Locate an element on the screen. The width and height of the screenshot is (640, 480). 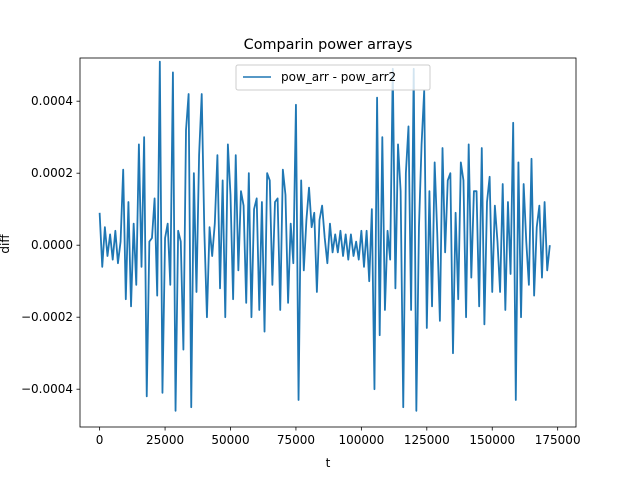
x-tick-label: 0 is located at coordinates (100, 440).